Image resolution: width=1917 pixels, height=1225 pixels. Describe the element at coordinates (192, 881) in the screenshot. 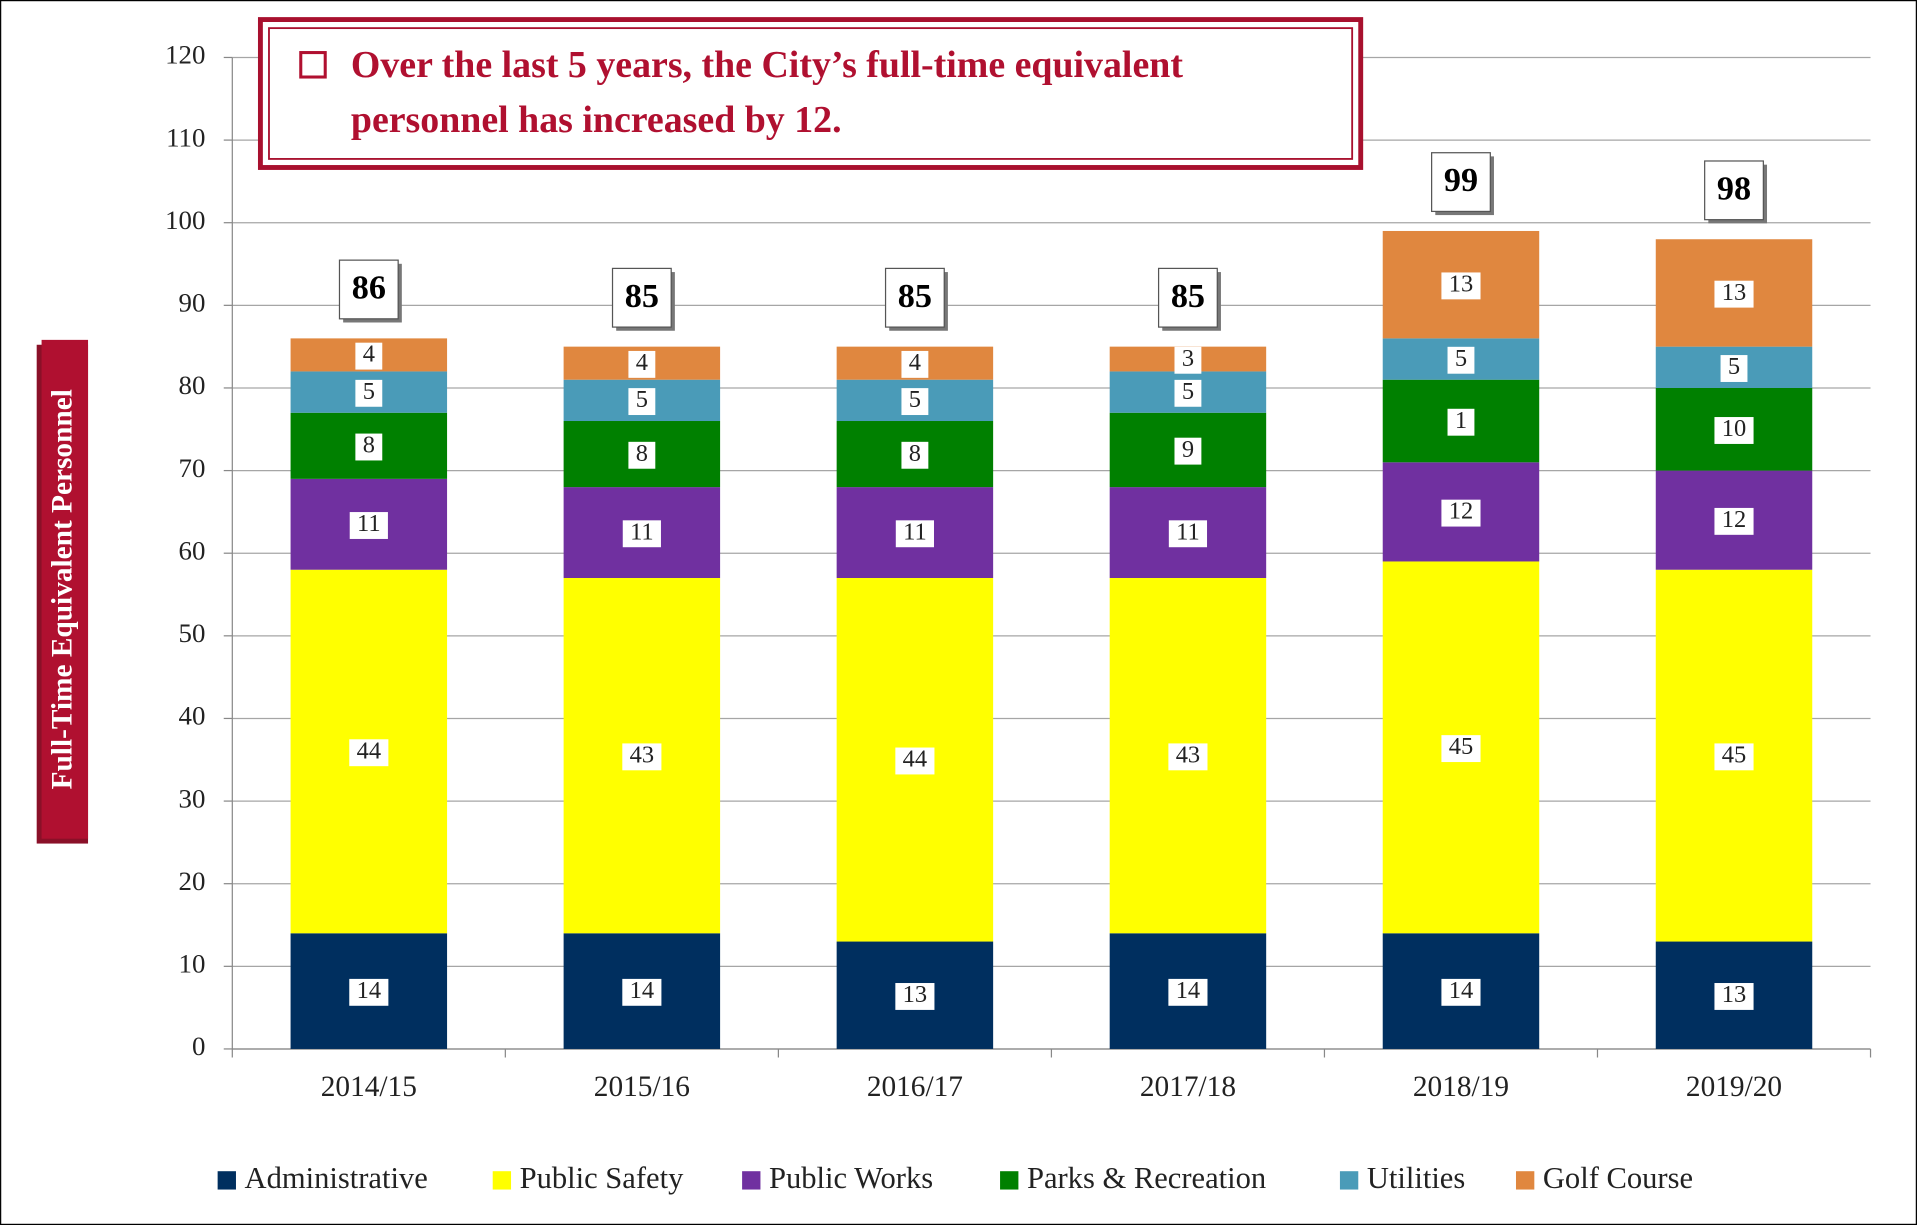

I see `y-tick-label: 20` at that location.